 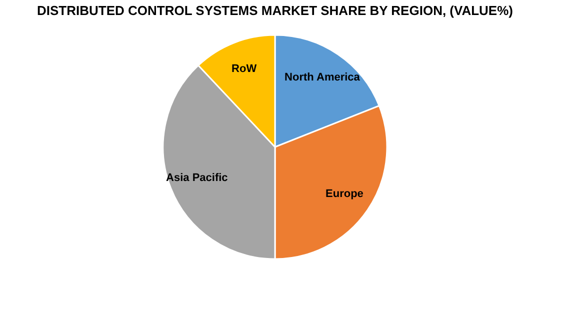 I want to click on chart-title: DISTRIBUTED CONTROL SYSTEMS MARKET SHARE BY REGION, (VALUE%), so click(x=275, y=10).